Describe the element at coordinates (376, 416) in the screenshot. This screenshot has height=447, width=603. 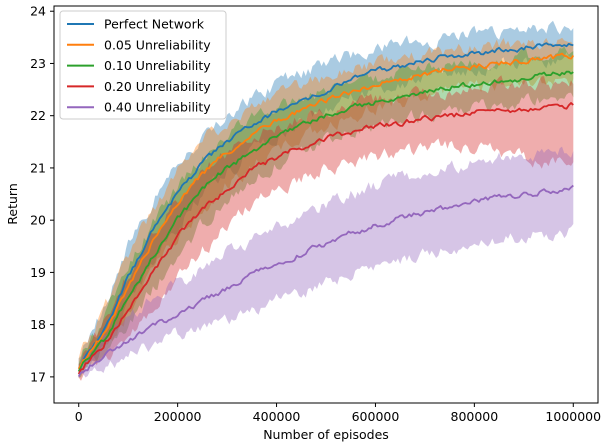
I see `x-tick-label: 600000` at that location.